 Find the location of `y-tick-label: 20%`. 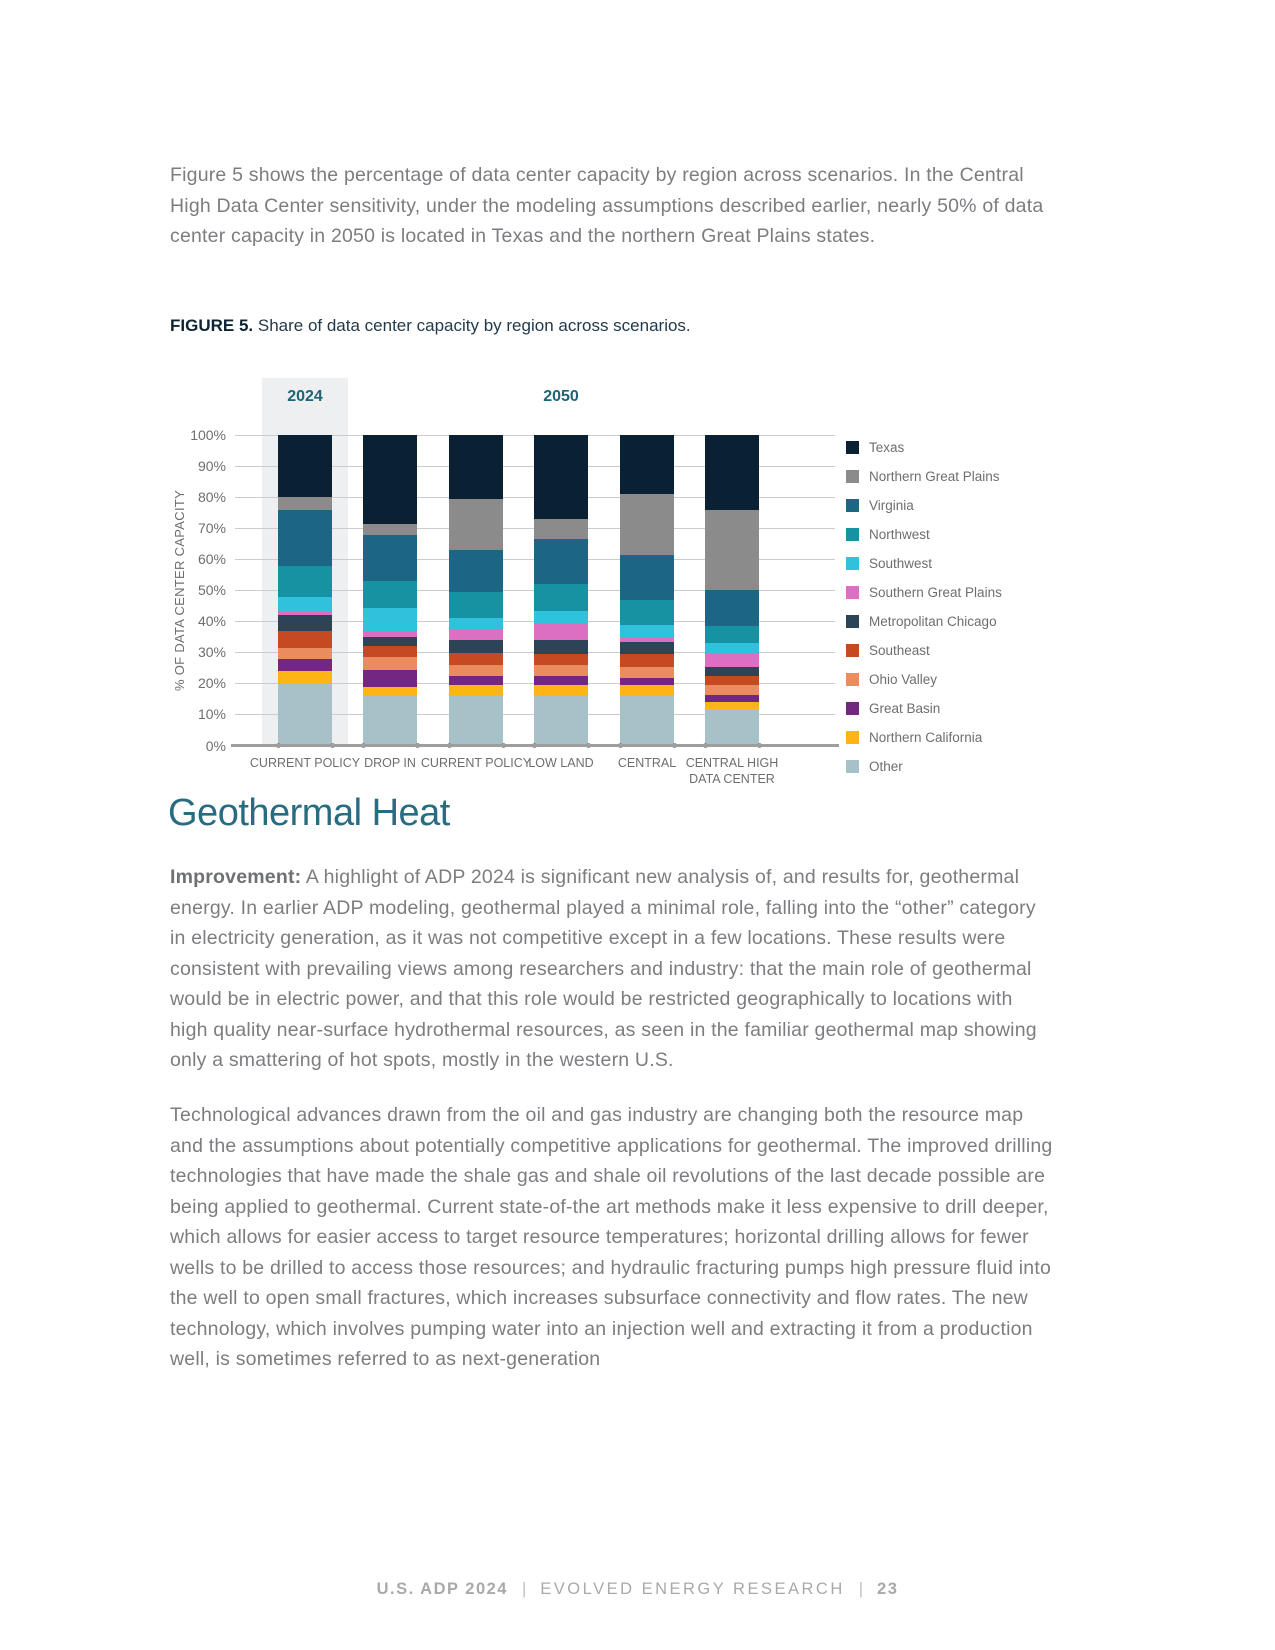

y-tick-label: 20% is located at coordinates (211, 683).